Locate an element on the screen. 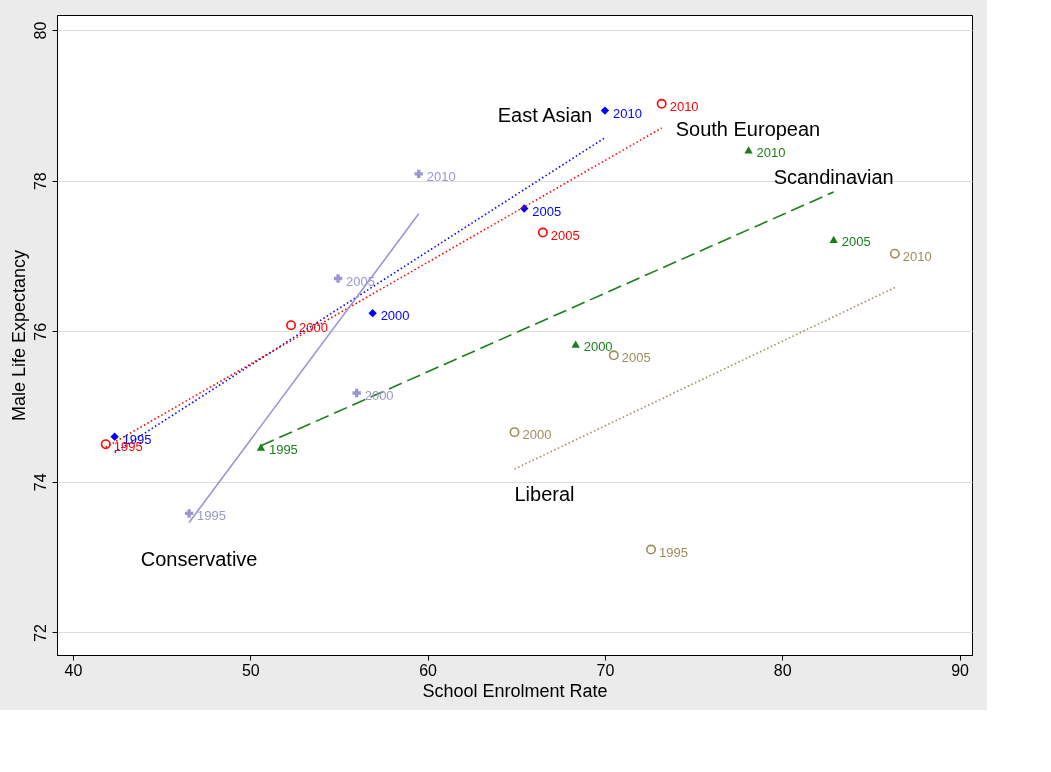 Image resolution: width=1051 pixels, height=772 pixels. y-tick-label: 78 is located at coordinates (40, 181).